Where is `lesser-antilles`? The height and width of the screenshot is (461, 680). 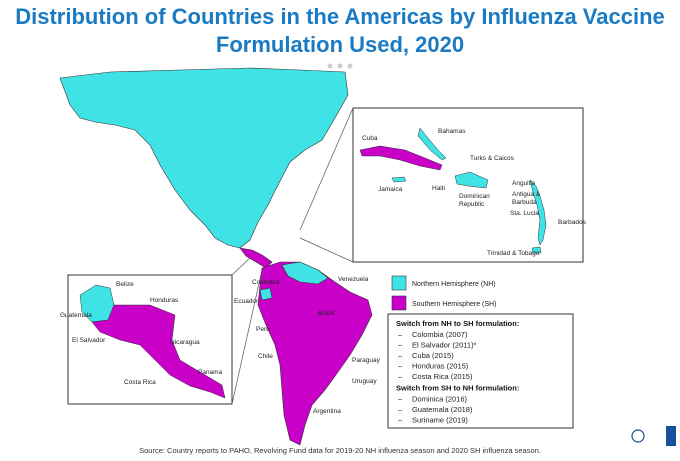
lesser-antilles is located at coordinates (538, 212).